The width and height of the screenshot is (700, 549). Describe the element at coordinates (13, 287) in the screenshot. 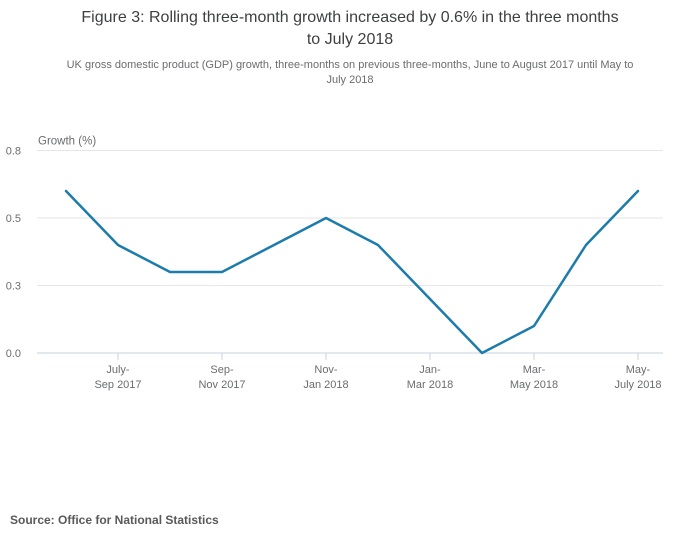

I see `y-tick-label: 0.3` at that location.